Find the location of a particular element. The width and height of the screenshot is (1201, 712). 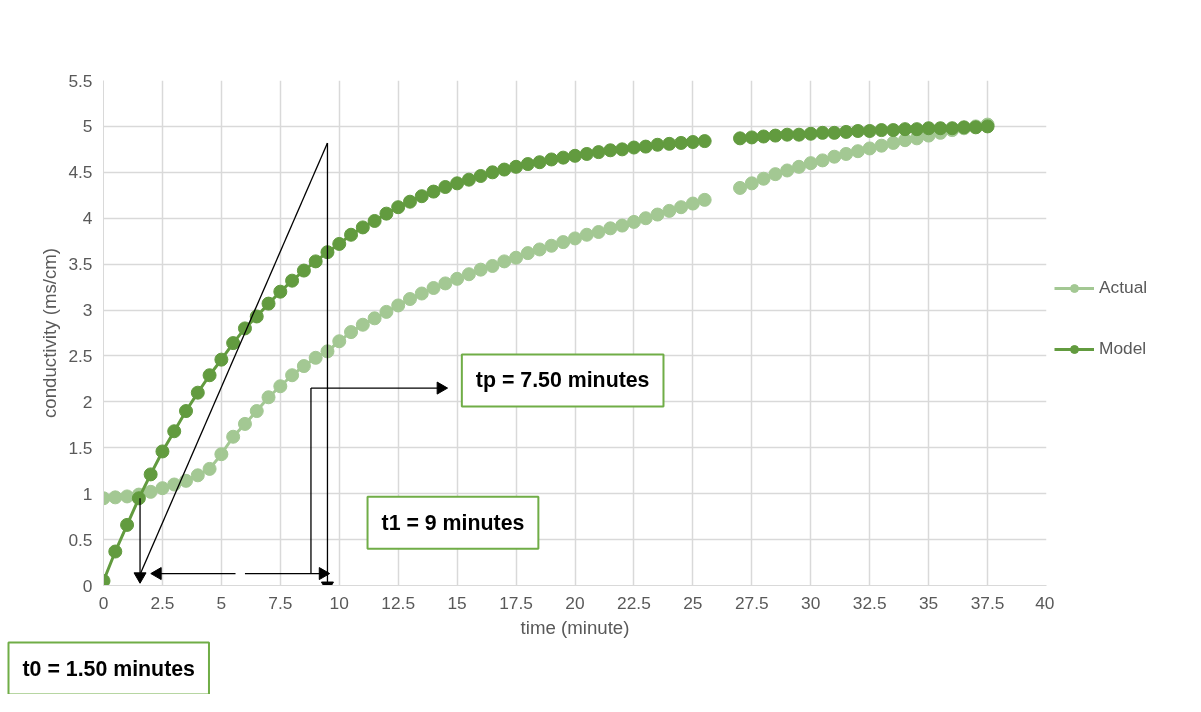

legend-label: Actual is located at coordinates (1123, 287).